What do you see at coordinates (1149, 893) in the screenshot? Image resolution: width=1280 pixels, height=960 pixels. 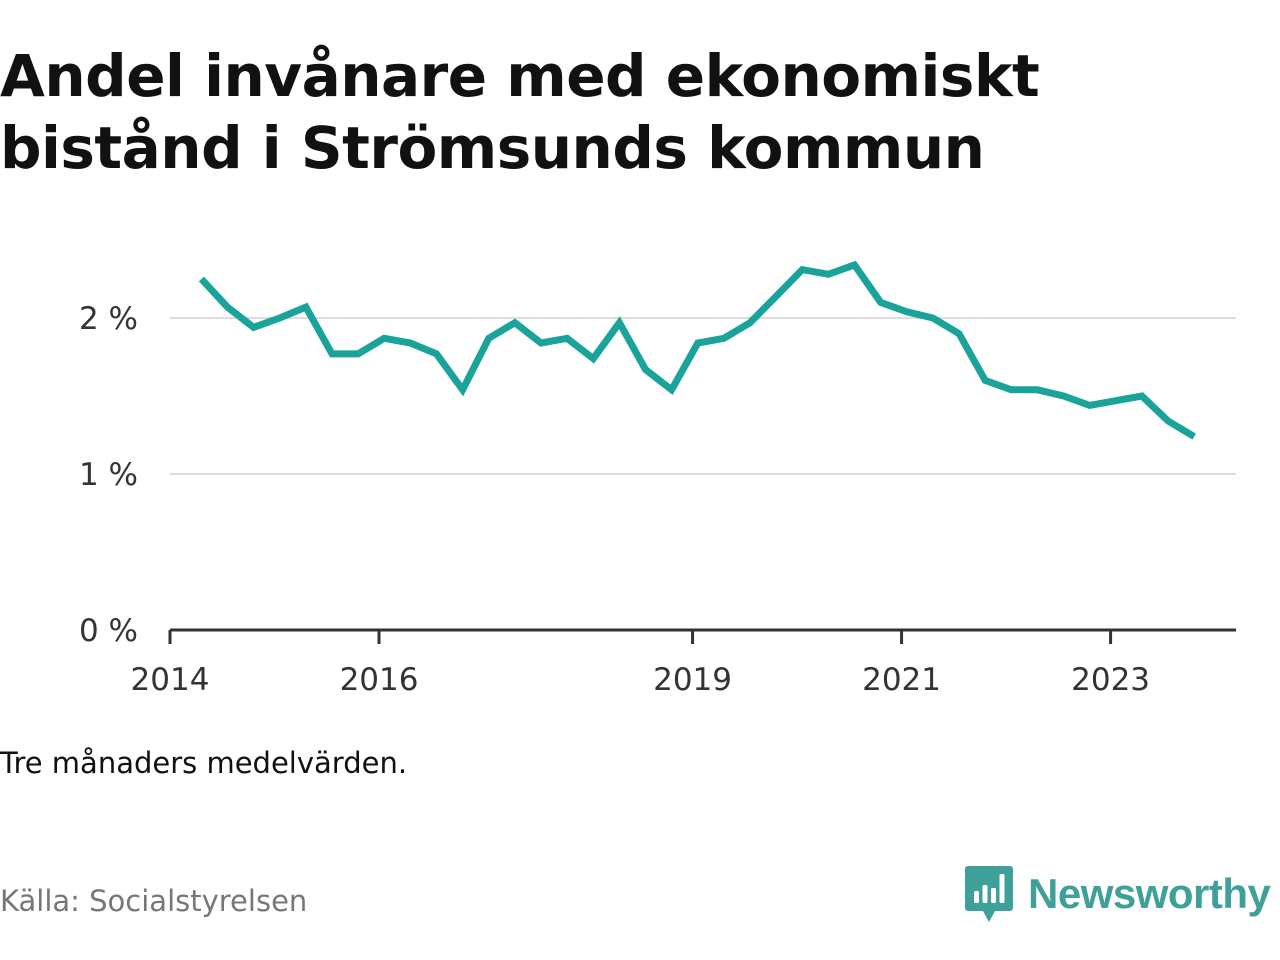 I see `brand-name: Newsworthy` at bounding box center [1149, 893].